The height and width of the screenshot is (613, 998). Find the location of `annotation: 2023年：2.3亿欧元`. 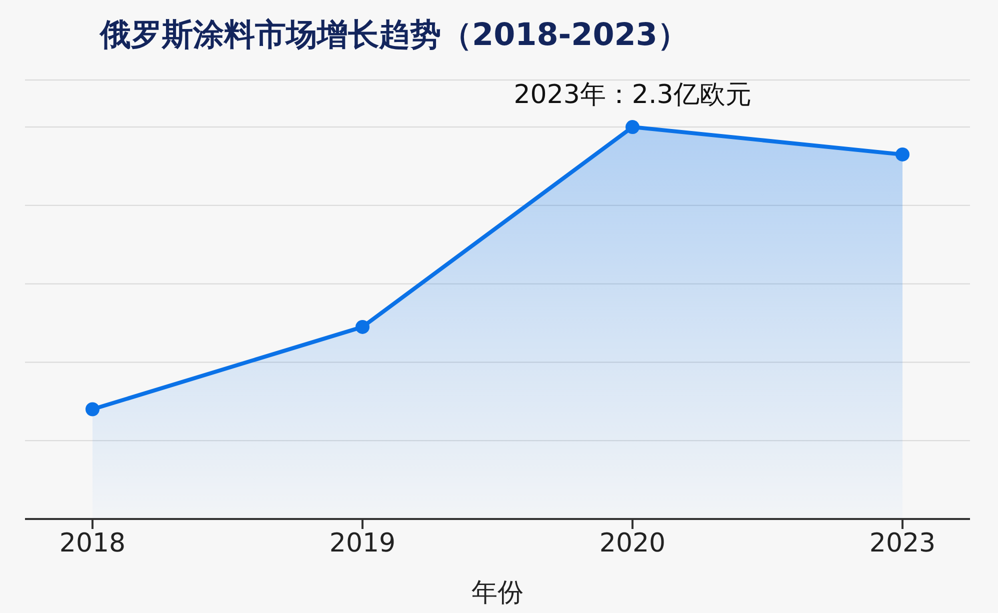

annotation: 2023年：2.3亿欧元 is located at coordinates (633, 95).